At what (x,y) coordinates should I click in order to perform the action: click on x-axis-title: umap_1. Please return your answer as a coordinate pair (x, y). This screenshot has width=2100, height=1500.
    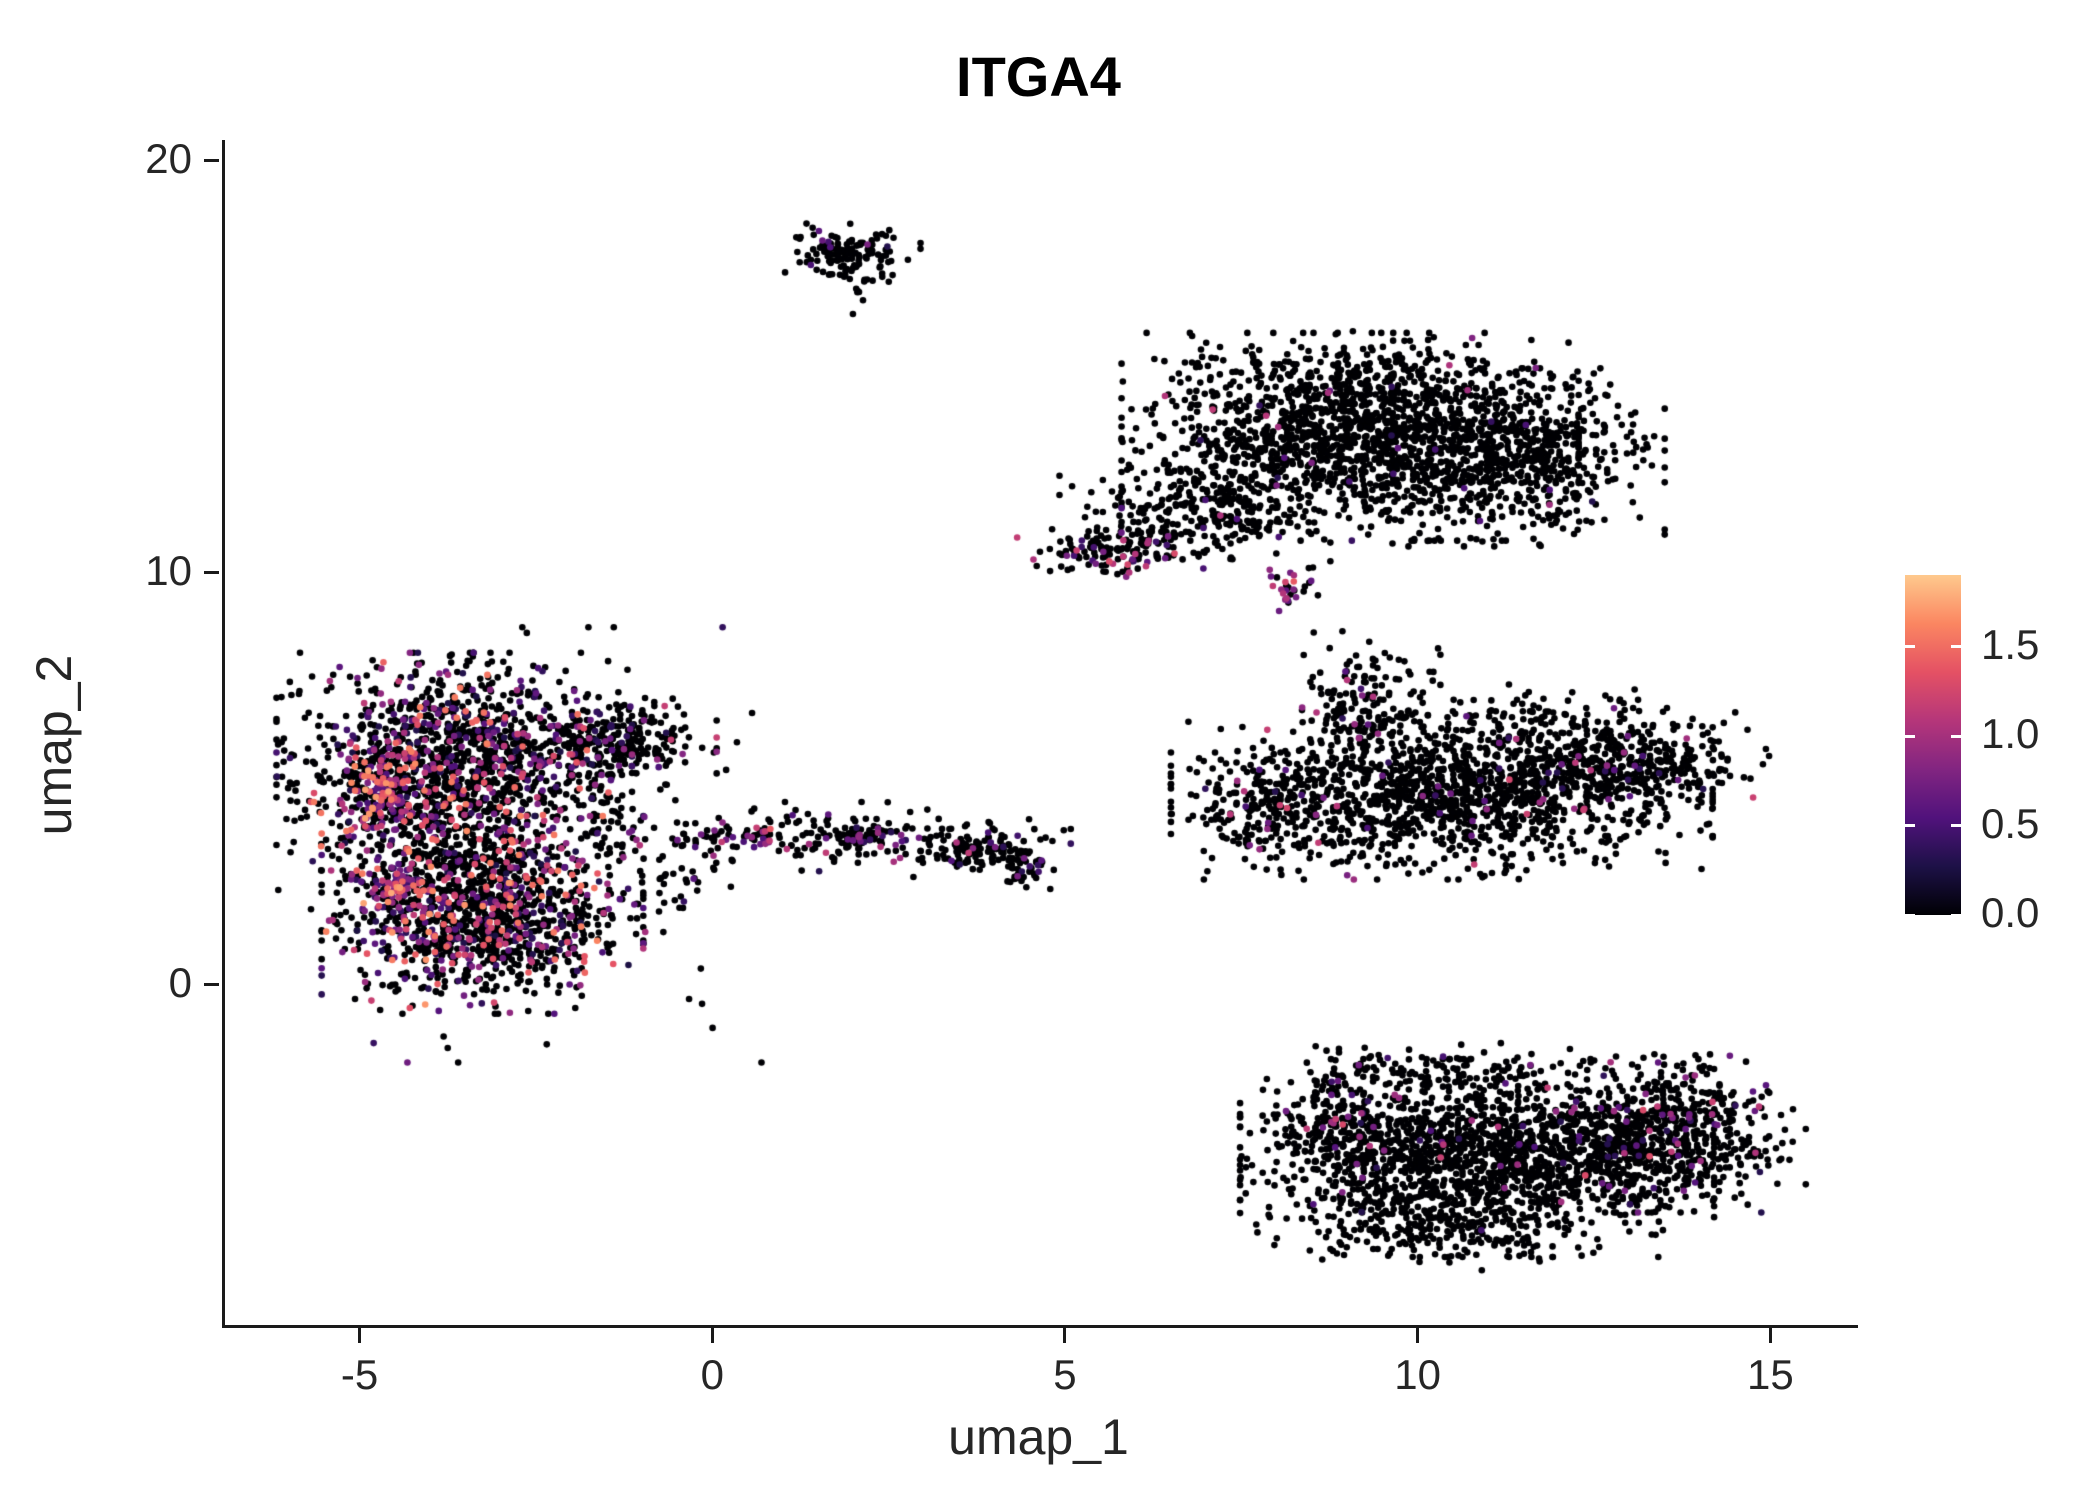
    Looking at the image, I should click on (1038, 1437).